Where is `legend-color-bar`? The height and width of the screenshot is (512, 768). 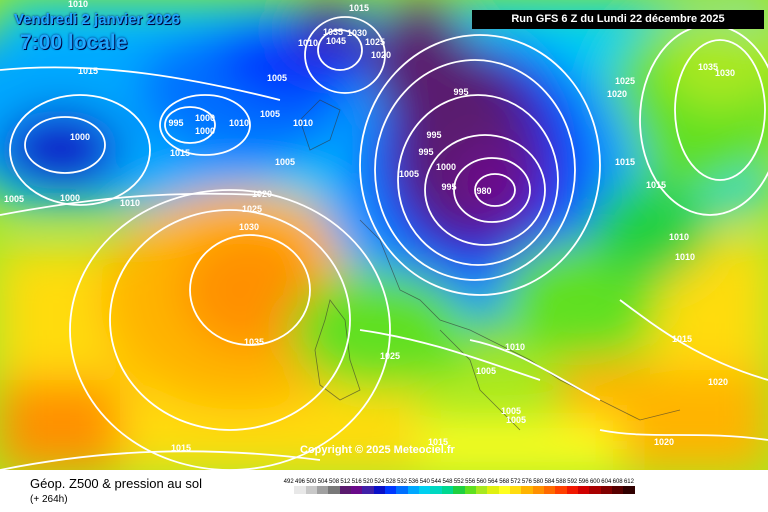
legend-color-bar is located at coordinates (459, 490).